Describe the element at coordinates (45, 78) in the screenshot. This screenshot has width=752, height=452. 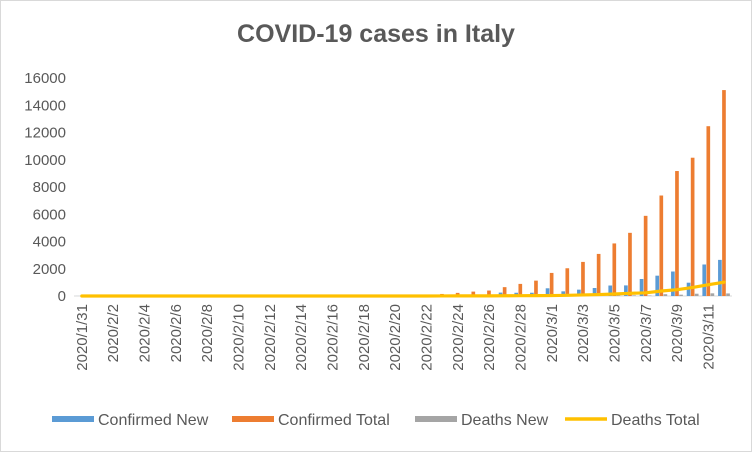
I see `y-tick-label: 16000` at that location.